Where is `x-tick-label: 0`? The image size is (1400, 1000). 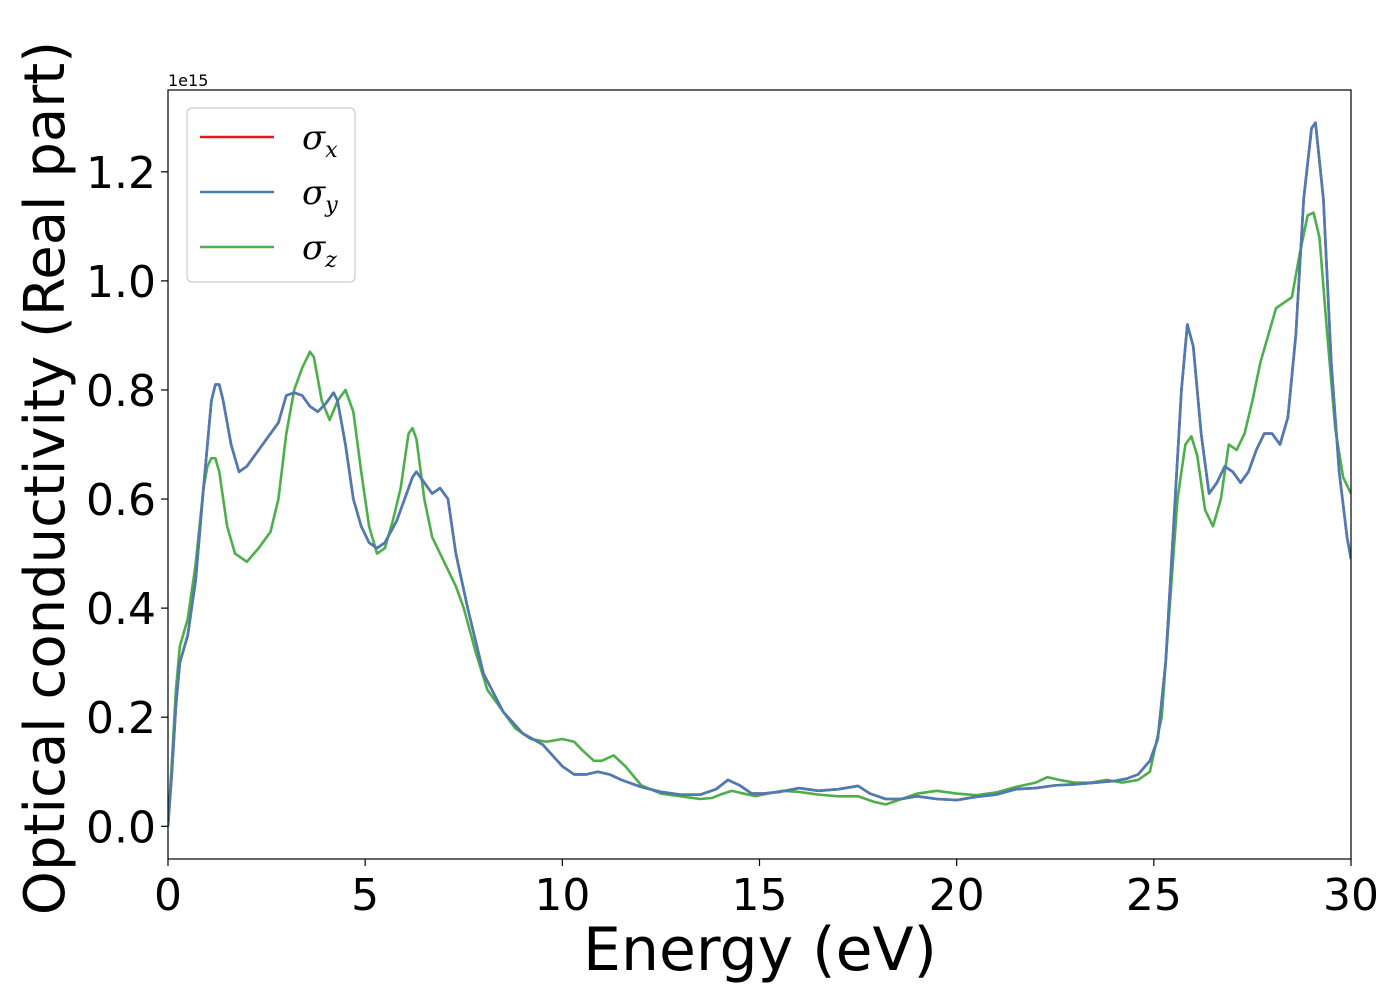
x-tick-label: 0 is located at coordinates (168, 895).